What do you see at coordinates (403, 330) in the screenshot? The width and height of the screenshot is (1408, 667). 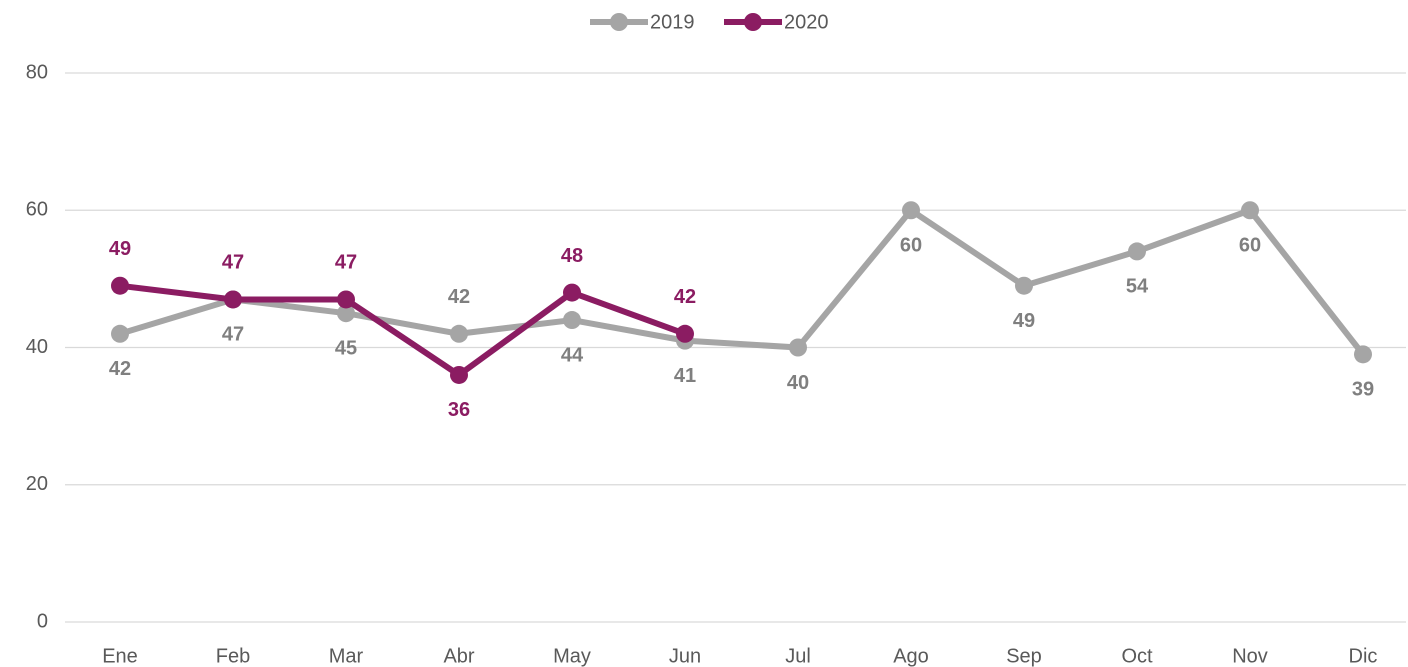 I see `series-line` at bounding box center [403, 330].